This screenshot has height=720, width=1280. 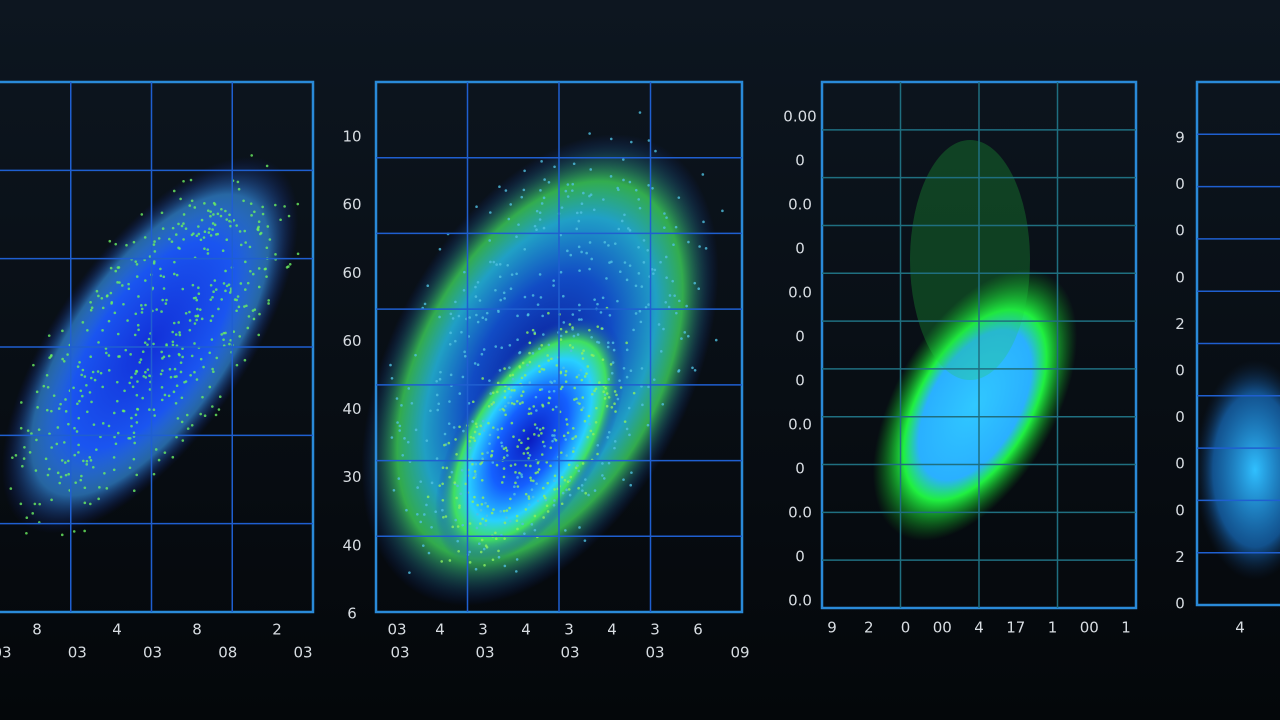 What do you see at coordinates (979, 628) in the screenshot?
I see `x-tick-label: 4` at bounding box center [979, 628].